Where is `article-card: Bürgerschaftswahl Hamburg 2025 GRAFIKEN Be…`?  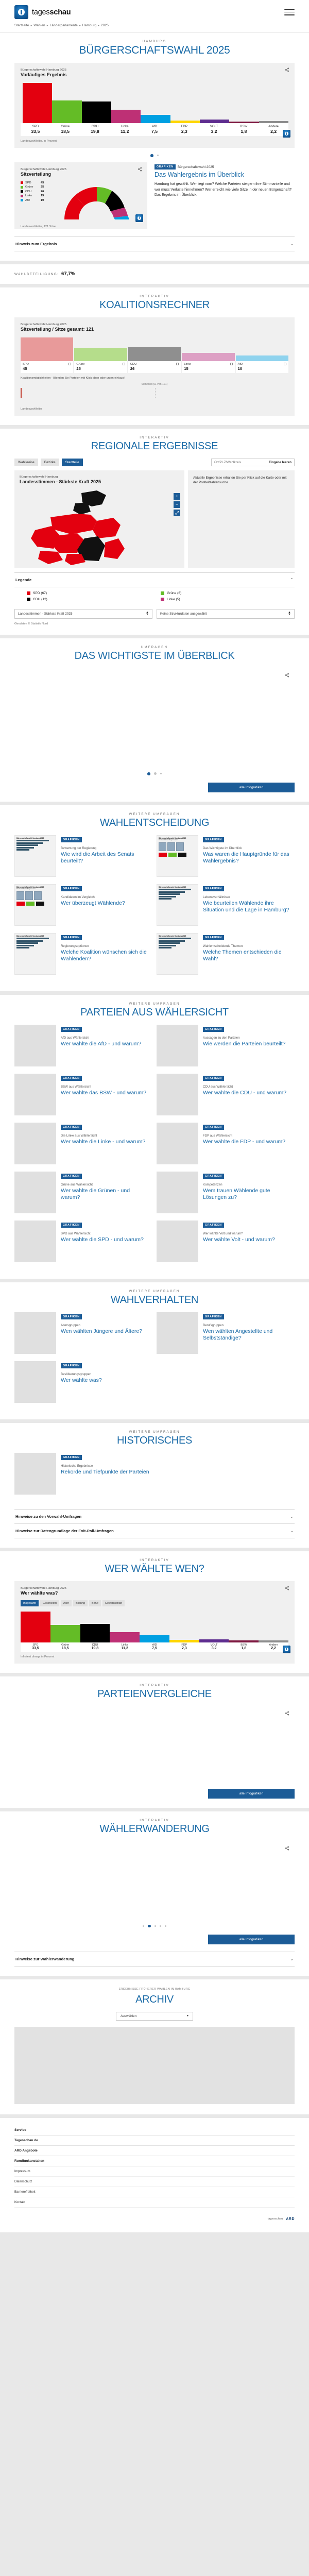 article-card: Bürgerschaftswahl Hamburg 2025 GRAFIKEN Be… is located at coordinates (81, 856).